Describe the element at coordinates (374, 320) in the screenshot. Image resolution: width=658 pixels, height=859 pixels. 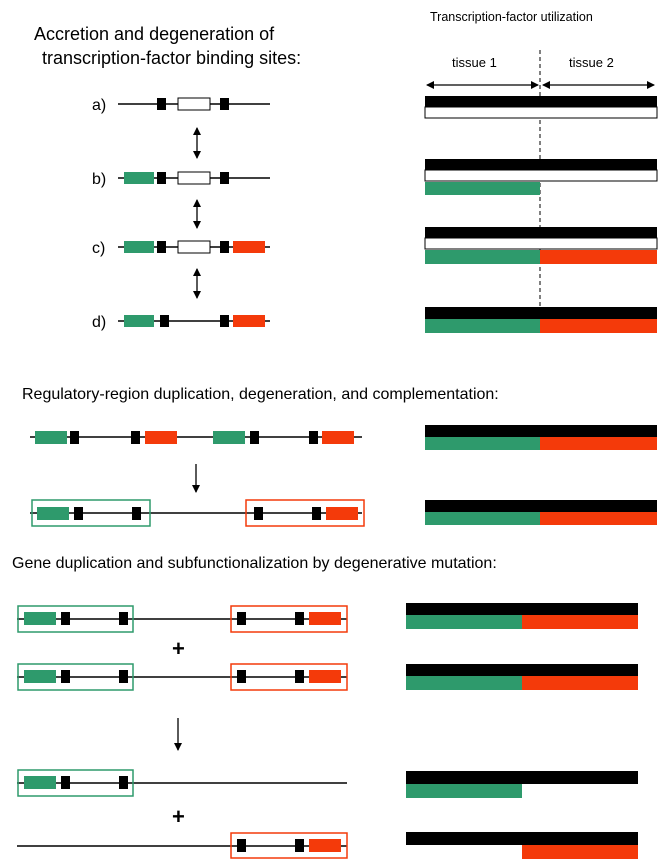
I see `row-d: d)` at that location.